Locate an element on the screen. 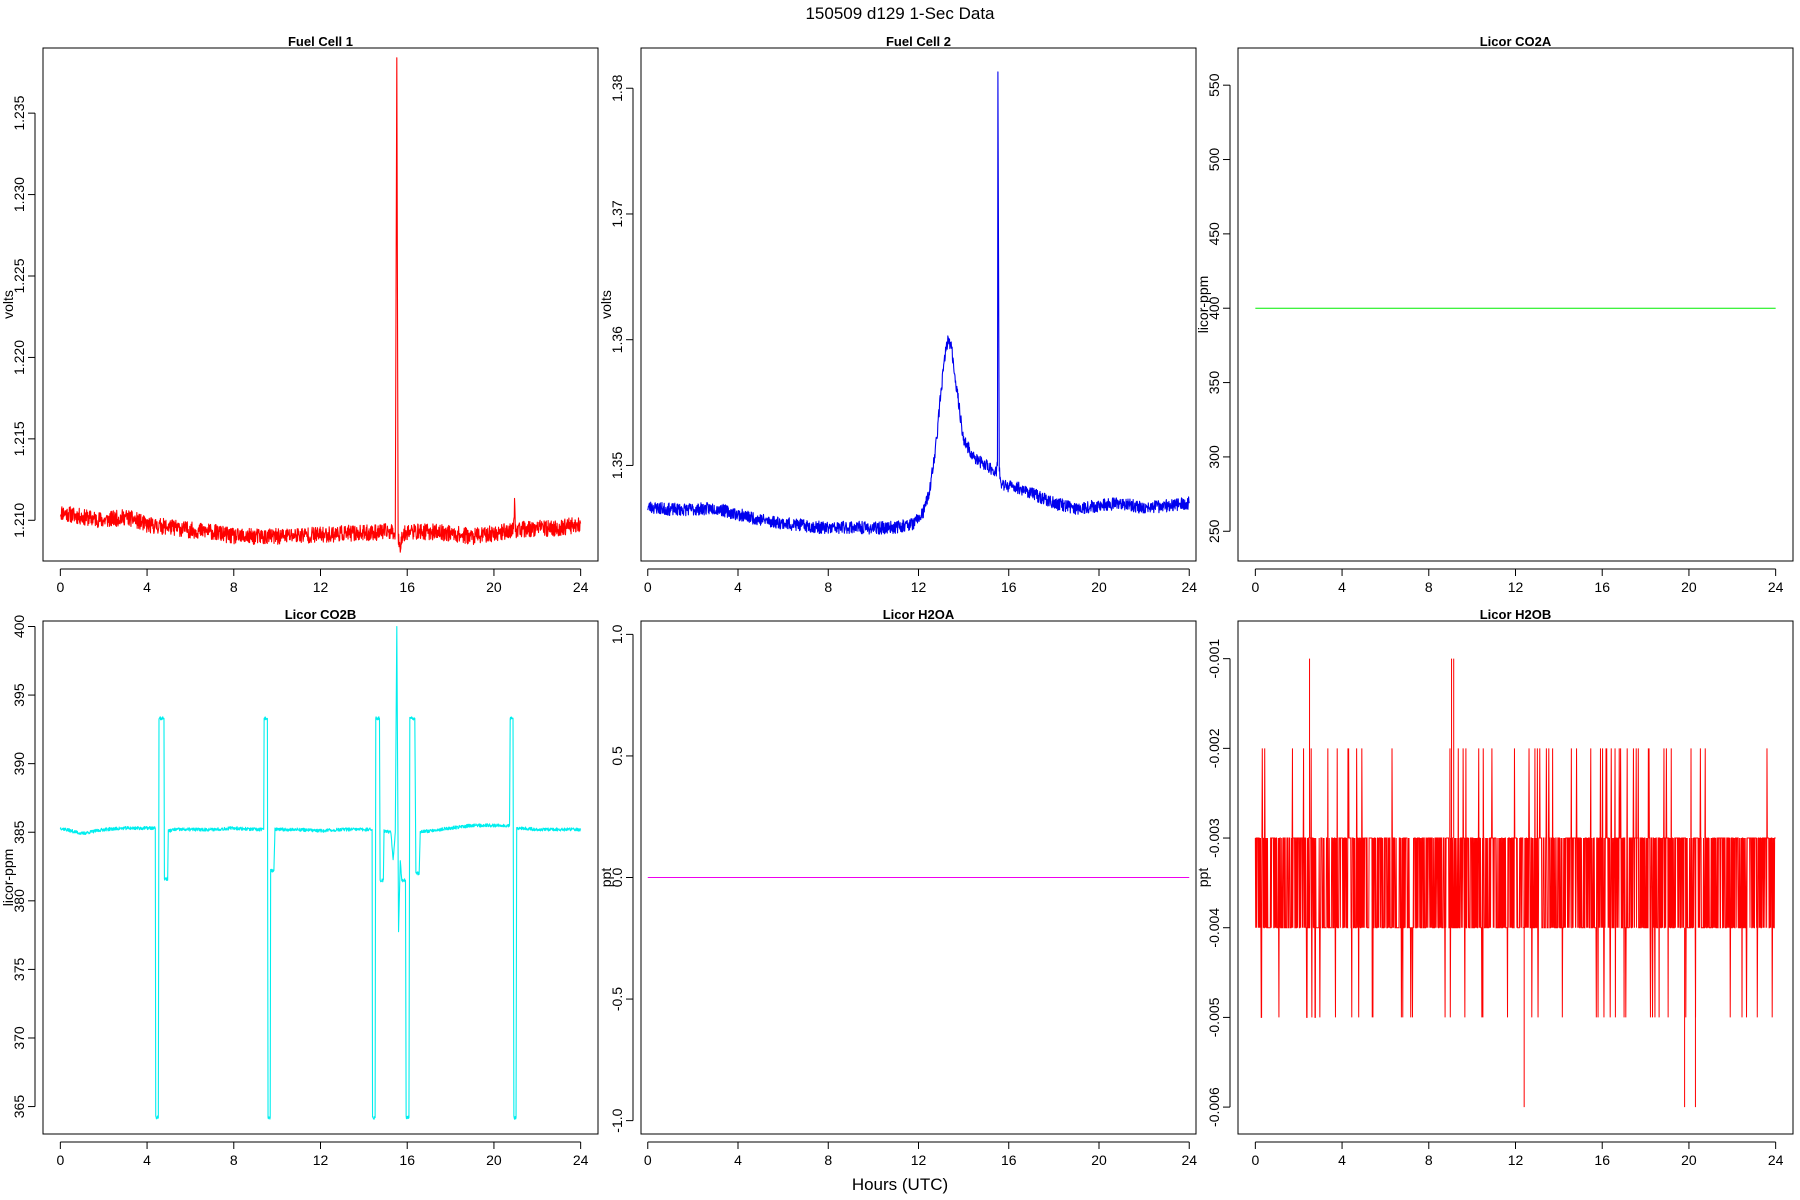  y-tick-label: 385 is located at coordinates (19, 832).